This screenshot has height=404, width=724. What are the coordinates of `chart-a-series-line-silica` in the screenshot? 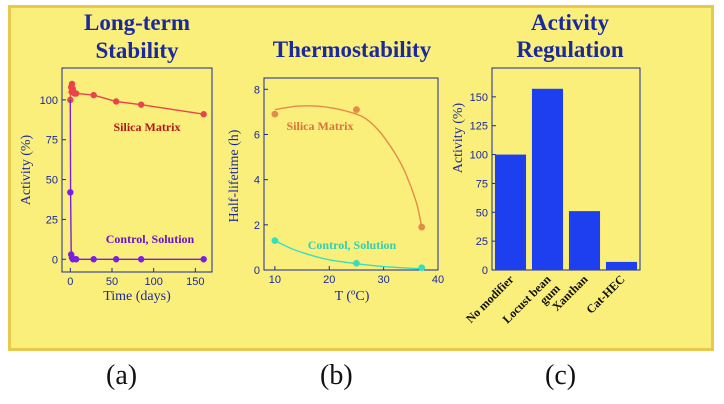 It's located at (136, 99).